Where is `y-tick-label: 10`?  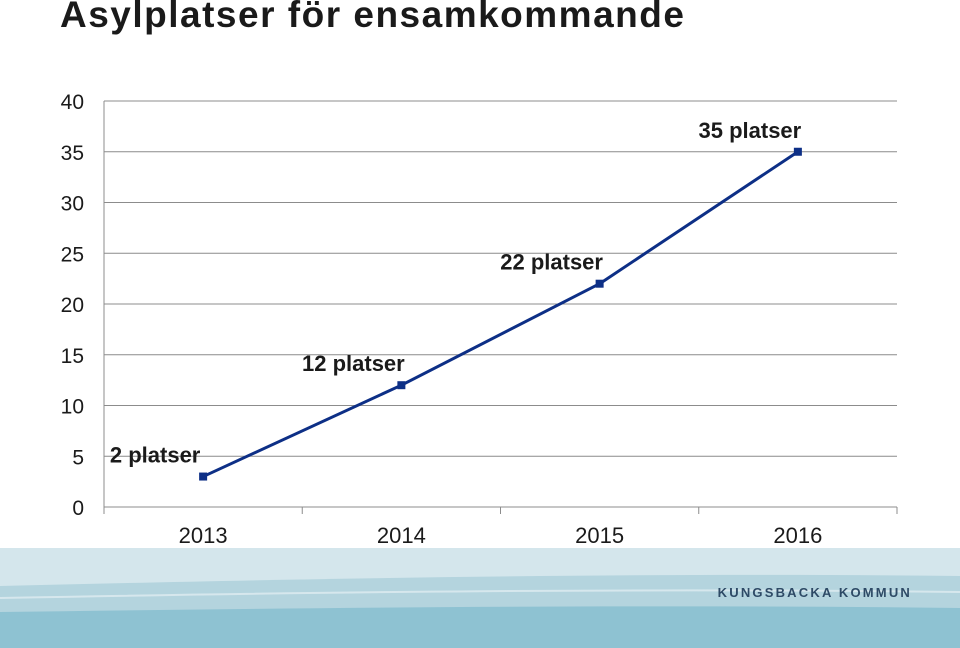 y-tick-label: 10 is located at coordinates (72, 407).